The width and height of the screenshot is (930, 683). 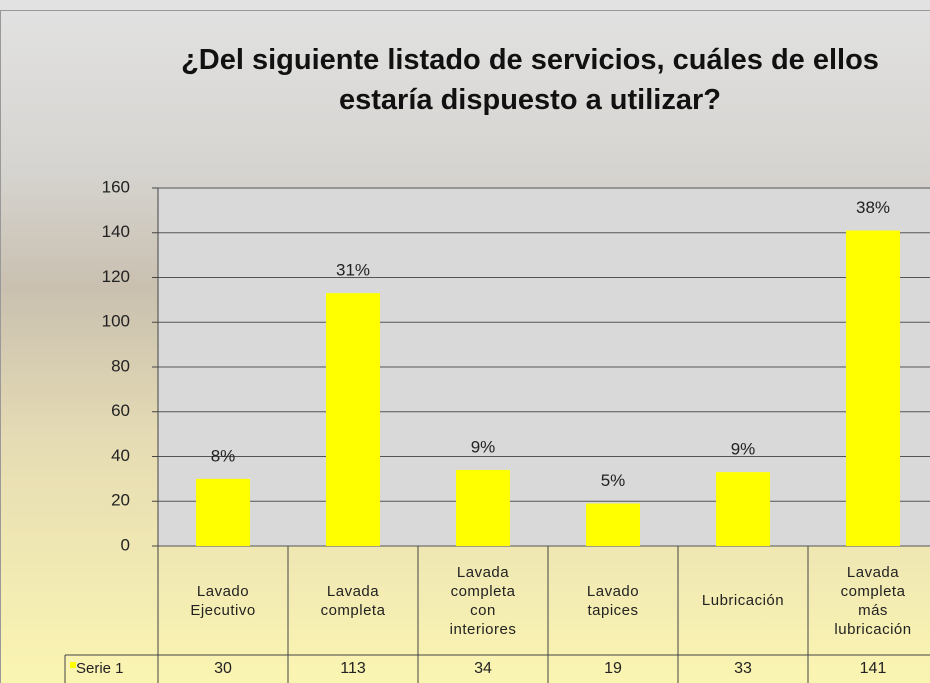 What do you see at coordinates (873, 207) in the screenshot?
I see `data-label: 38%` at bounding box center [873, 207].